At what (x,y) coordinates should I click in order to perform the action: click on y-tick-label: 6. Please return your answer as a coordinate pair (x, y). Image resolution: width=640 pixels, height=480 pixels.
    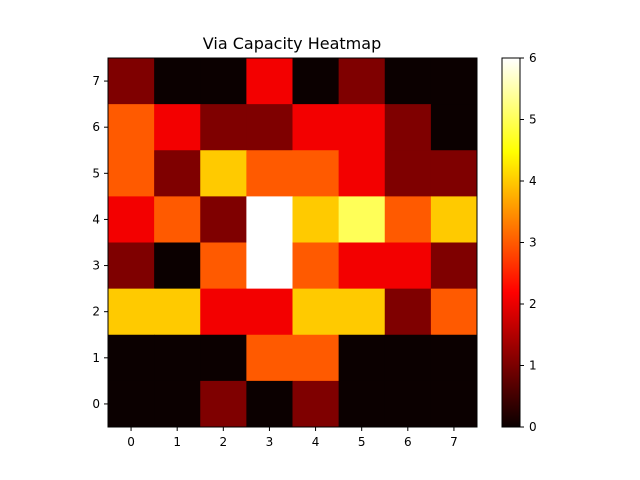
    Looking at the image, I should click on (96, 127).